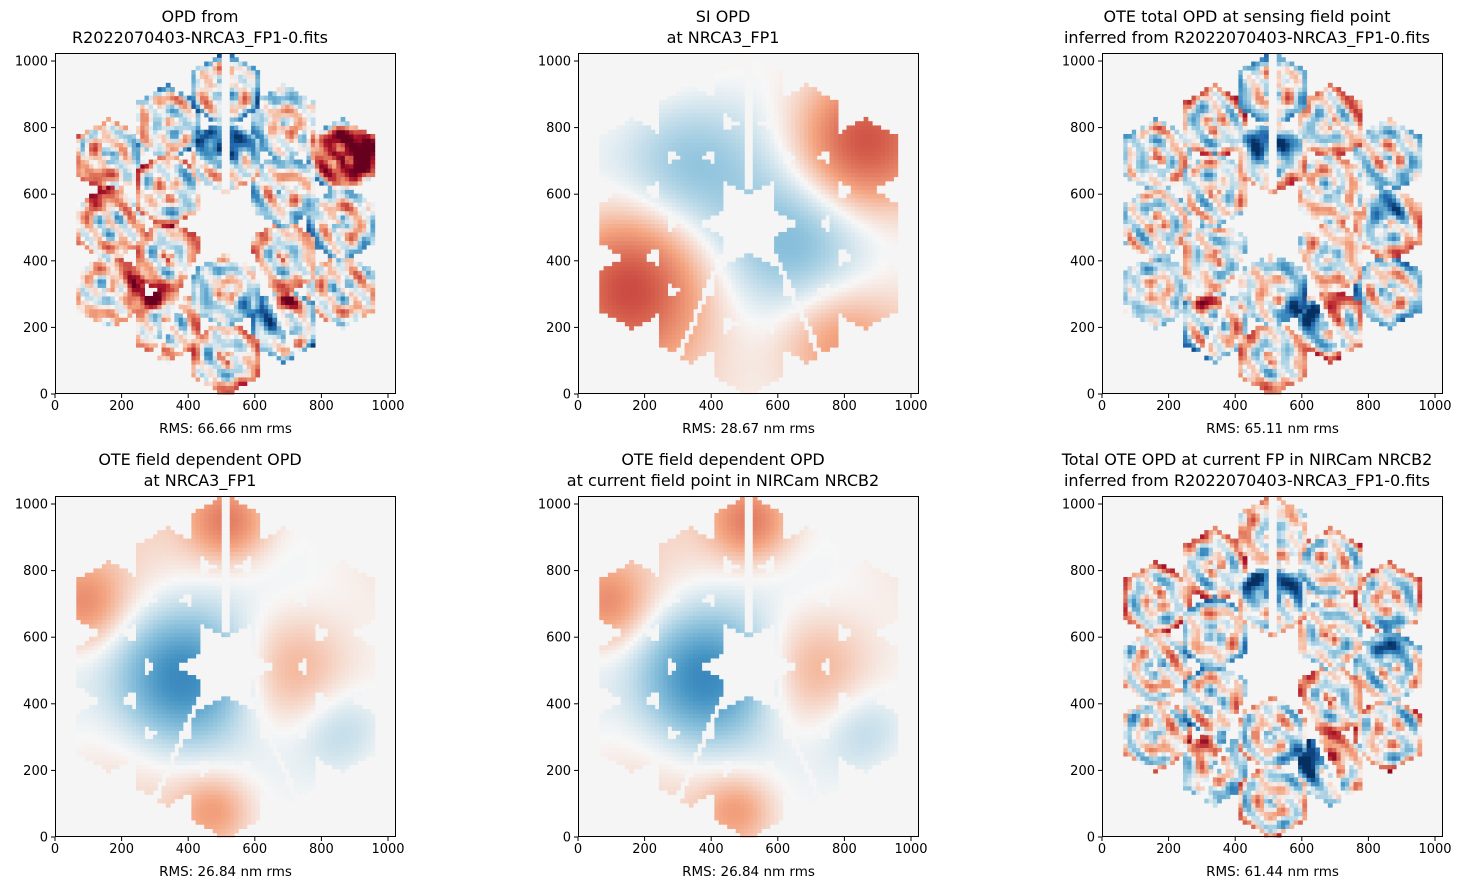  I want to click on panel-title-line-1: OPD from, so click(200, 16).